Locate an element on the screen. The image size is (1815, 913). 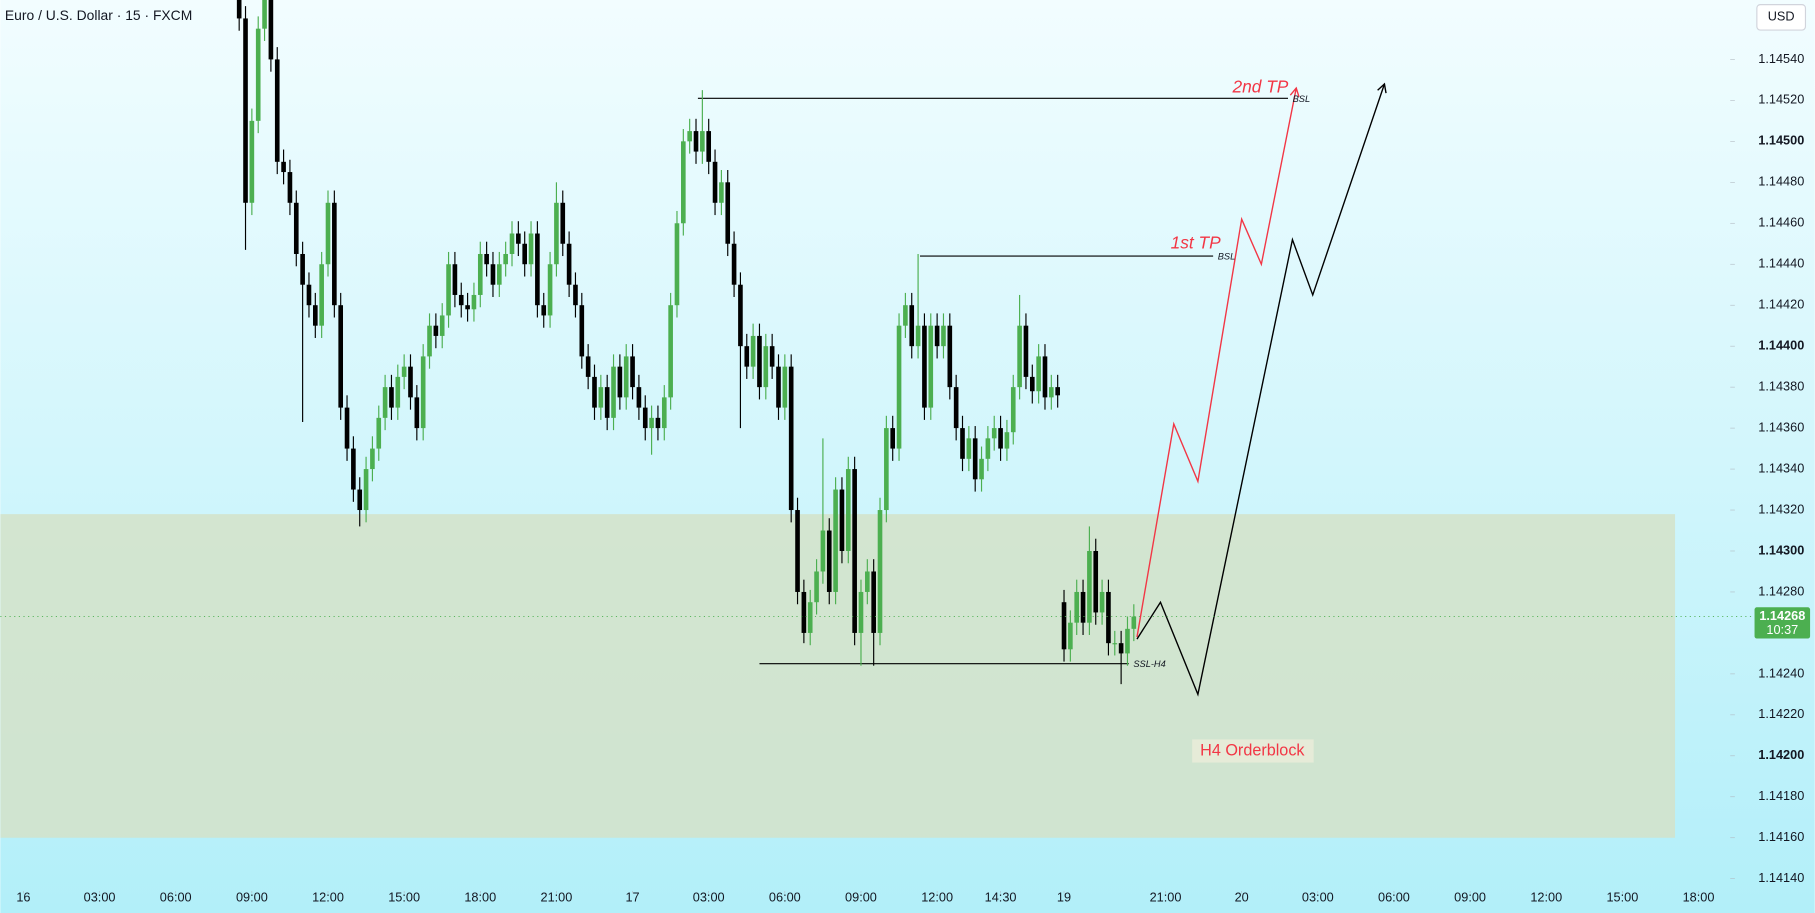
x-tick-label: 03:00 is located at coordinates (1318, 896).